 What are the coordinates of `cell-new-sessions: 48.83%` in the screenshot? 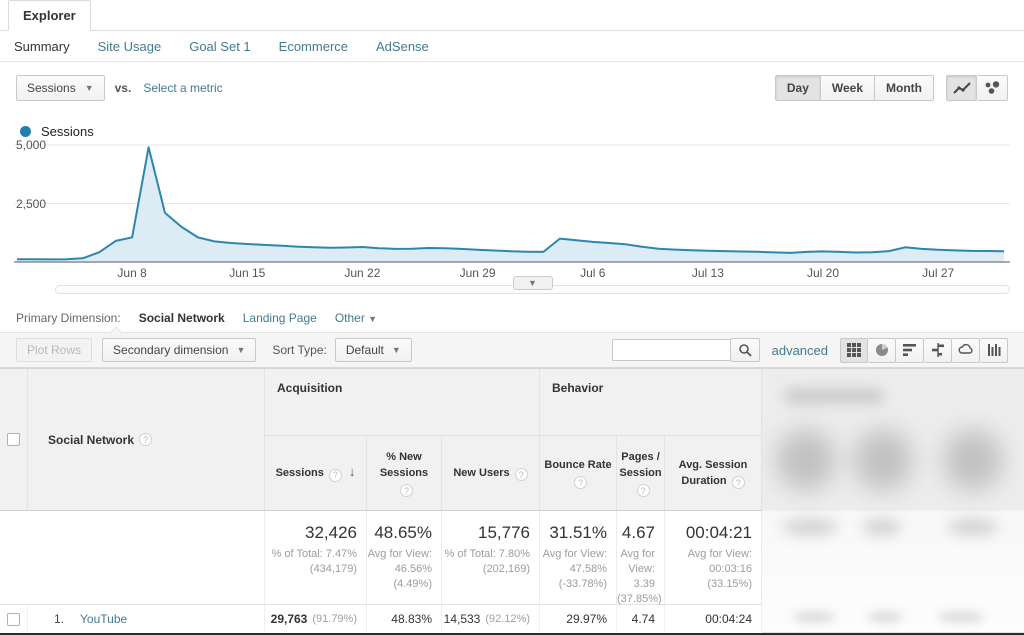 It's located at (404, 619).